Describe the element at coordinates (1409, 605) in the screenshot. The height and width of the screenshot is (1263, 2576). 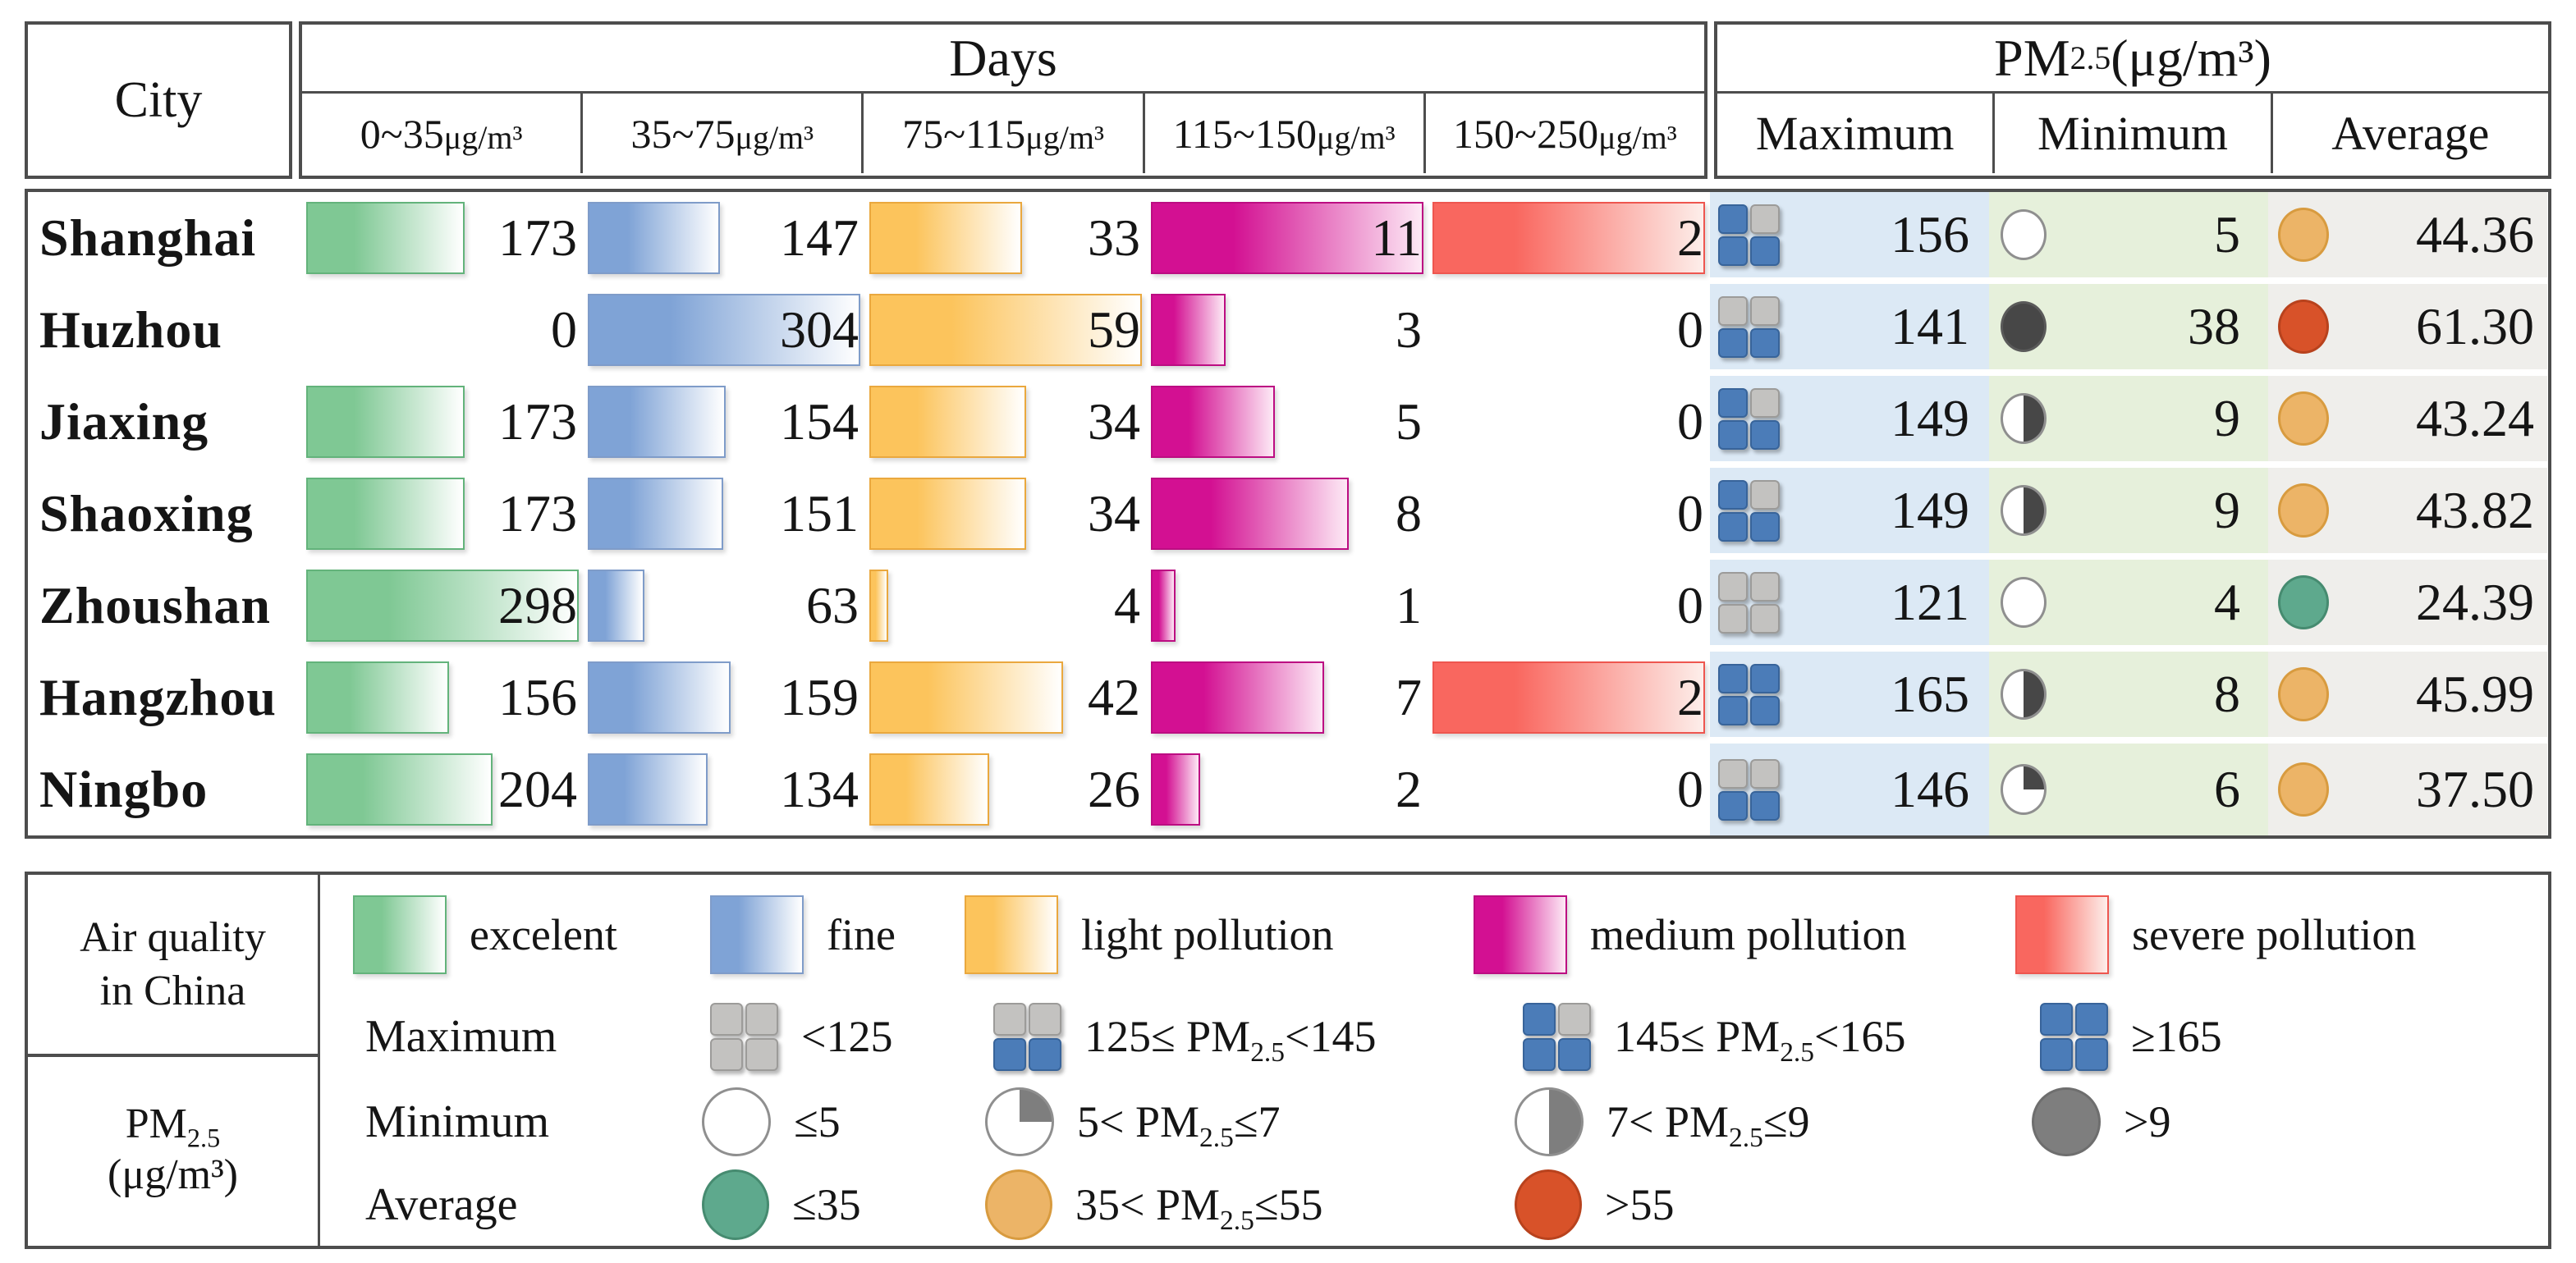
I see `days-value: 1` at that location.